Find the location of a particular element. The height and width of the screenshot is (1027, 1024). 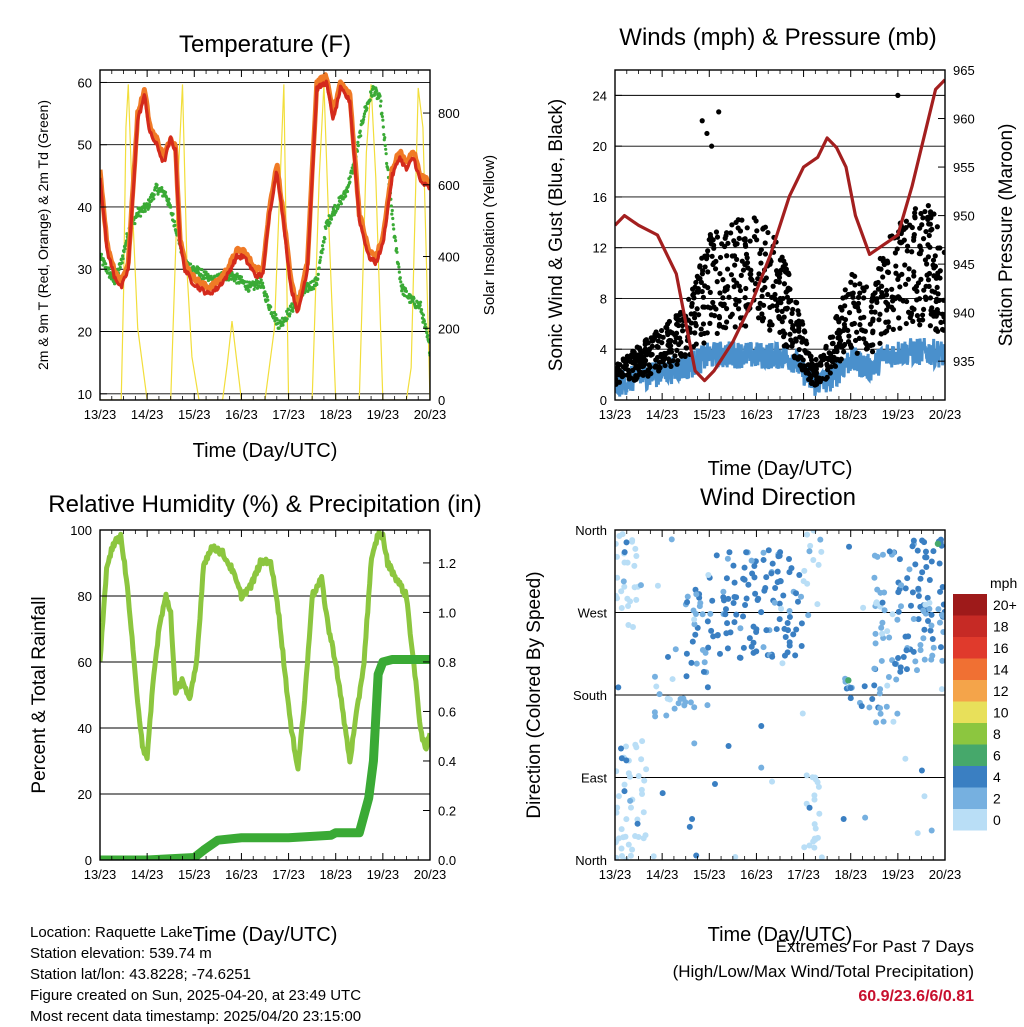

y-tick-label: 10 is located at coordinates (85, 394).